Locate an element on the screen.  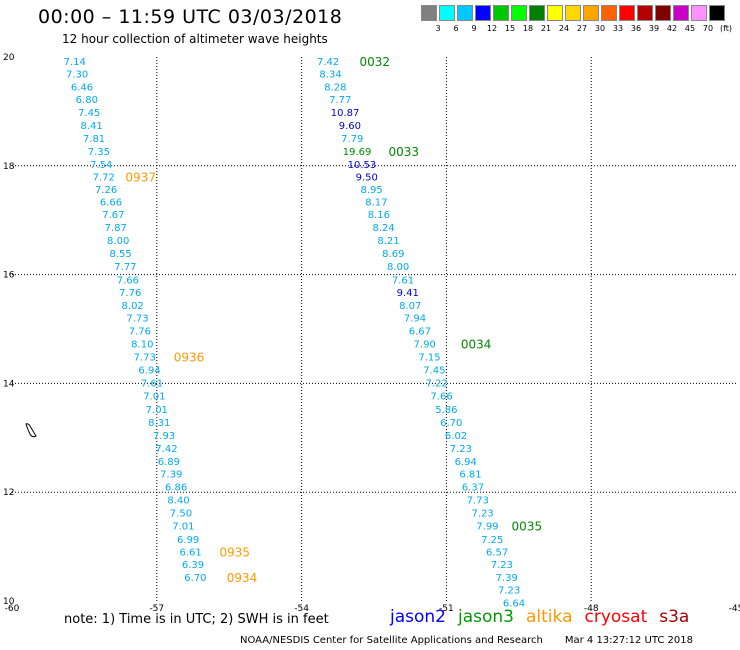
wave-height-value: 8.00 is located at coordinates (118, 241).